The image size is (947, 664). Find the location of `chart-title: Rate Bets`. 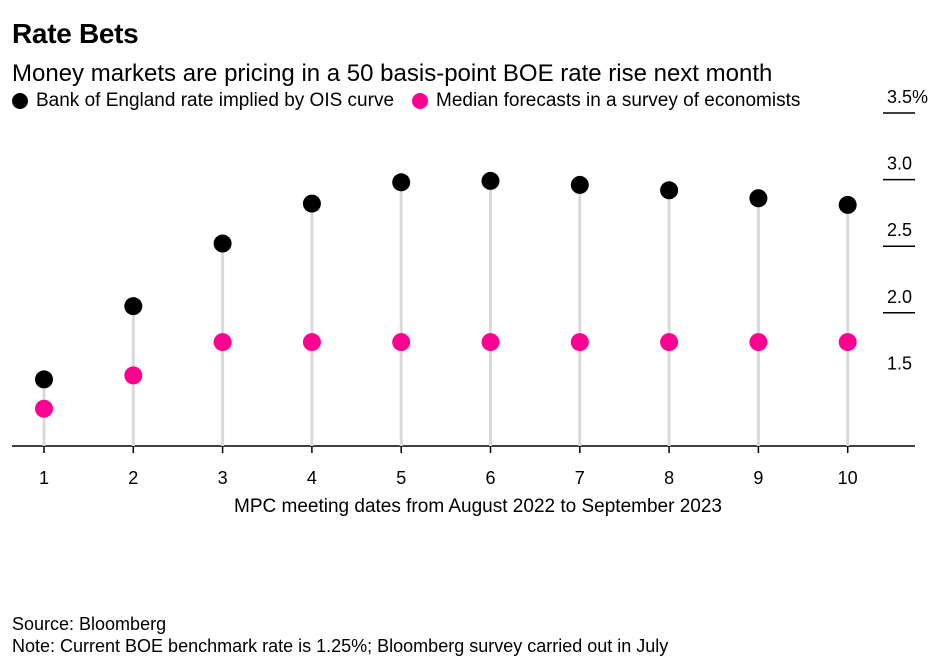

chart-title: Rate Bets is located at coordinates (75, 33).